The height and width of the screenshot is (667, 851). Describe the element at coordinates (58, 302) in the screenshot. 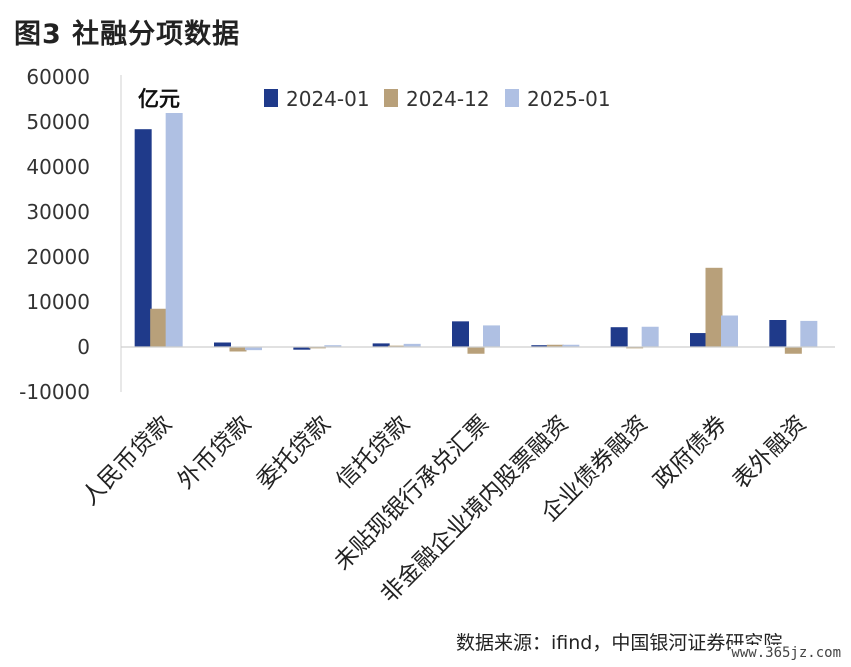

I see `y-tick-label: 10000` at that location.